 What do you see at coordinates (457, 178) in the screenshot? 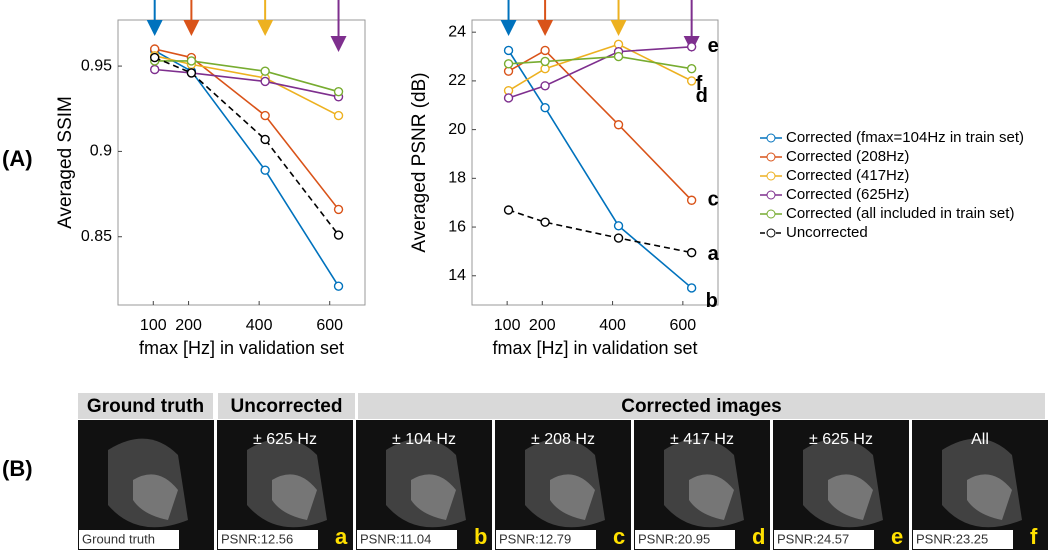
I see `y-tick-label: 18` at bounding box center [457, 178].